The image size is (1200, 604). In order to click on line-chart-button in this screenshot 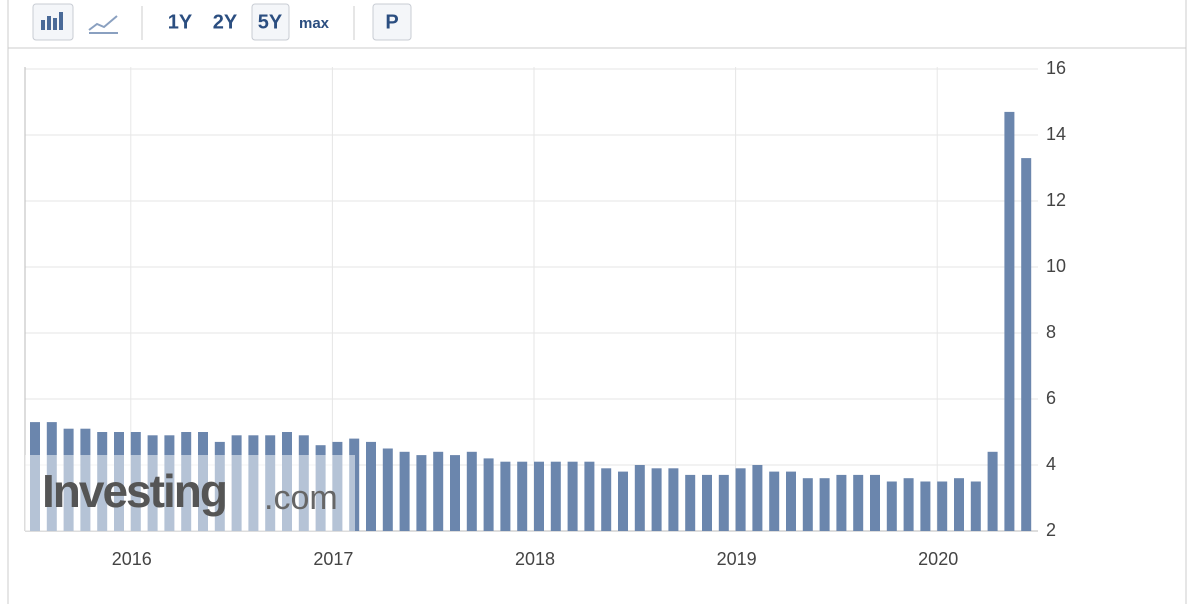, I will do `click(103, 24)`.